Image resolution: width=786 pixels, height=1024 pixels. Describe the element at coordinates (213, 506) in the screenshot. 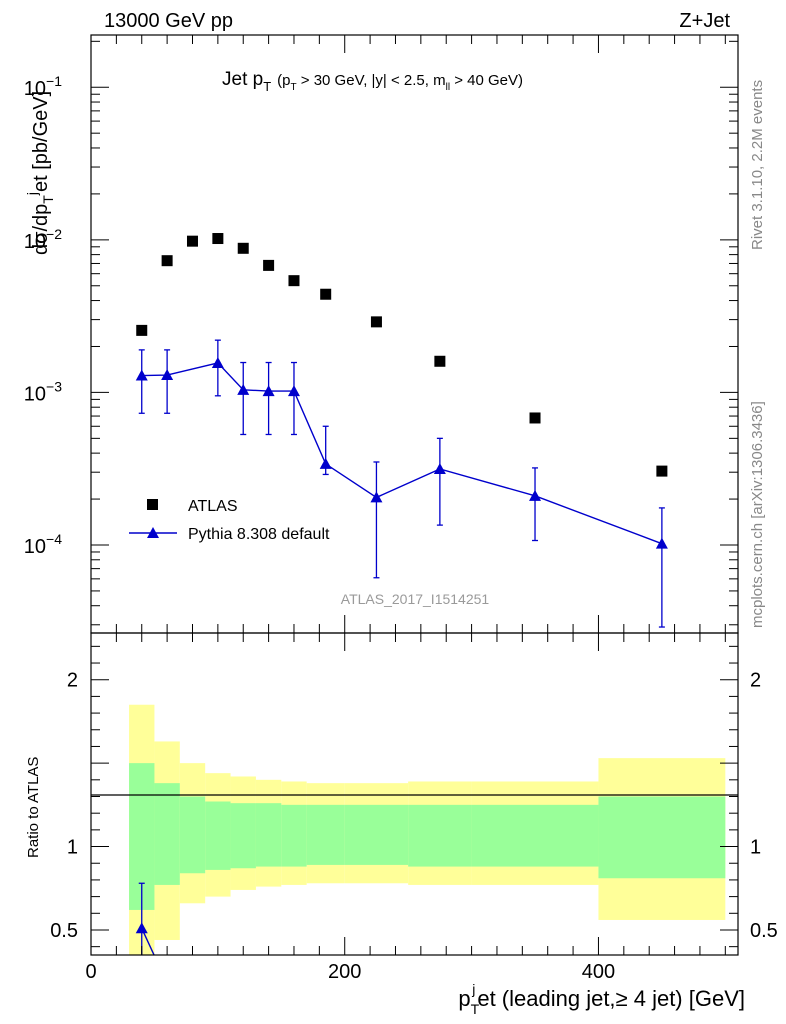

I see `legend-atlas-label: ATLAS` at that location.